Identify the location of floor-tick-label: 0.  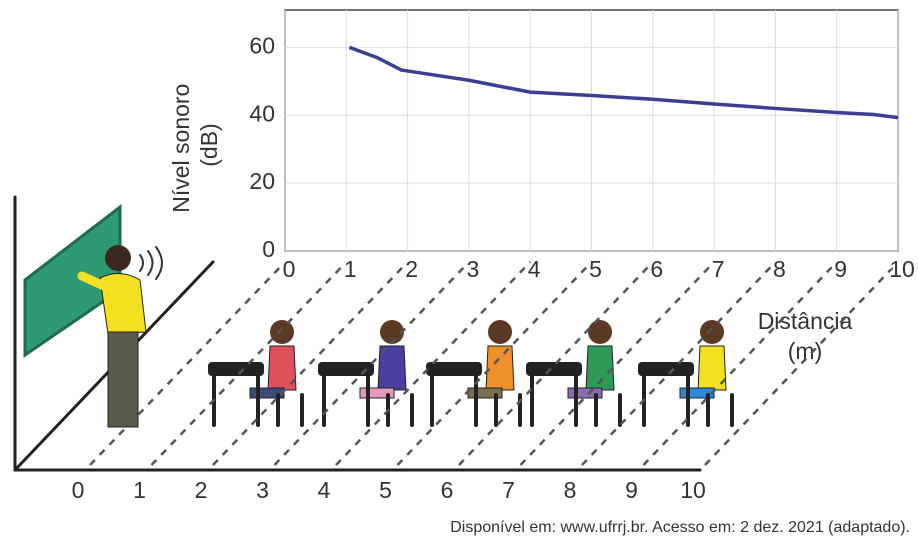
(78, 490).